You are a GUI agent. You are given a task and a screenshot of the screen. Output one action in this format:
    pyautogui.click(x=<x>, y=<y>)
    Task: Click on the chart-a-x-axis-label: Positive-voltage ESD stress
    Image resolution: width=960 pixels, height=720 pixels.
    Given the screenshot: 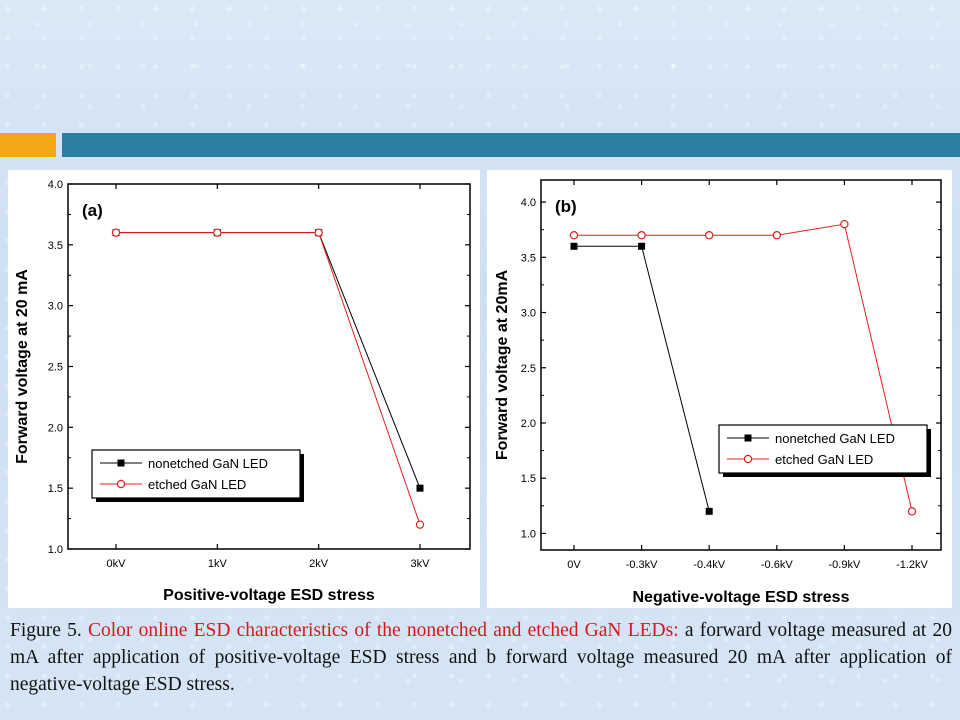 What is the action you would take?
    pyautogui.click(x=269, y=595)
    